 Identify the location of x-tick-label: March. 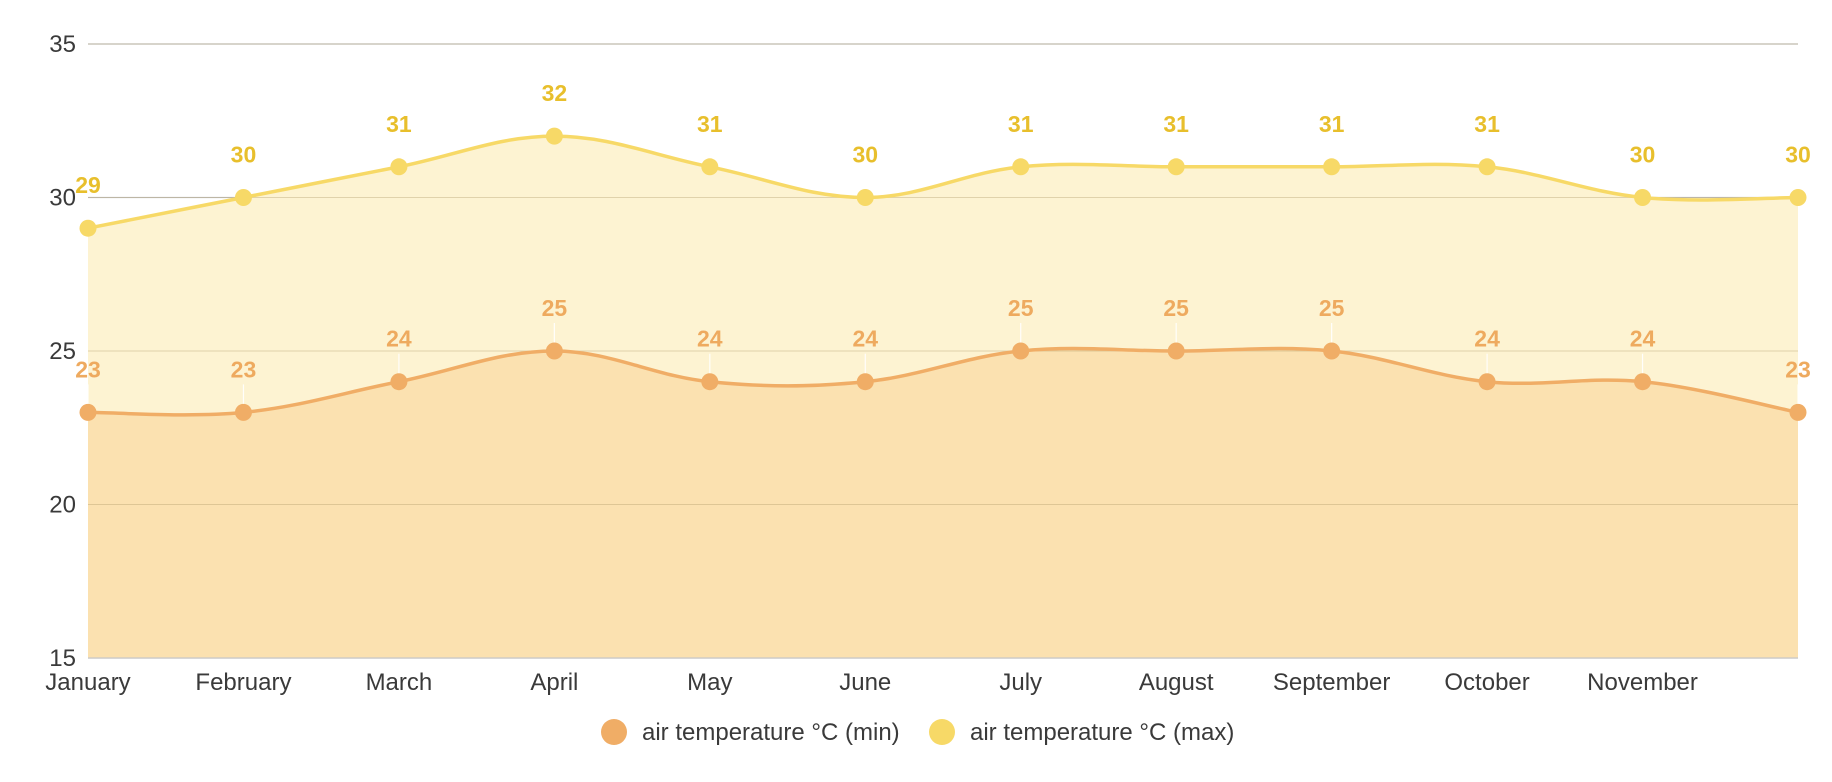
(399, 682).